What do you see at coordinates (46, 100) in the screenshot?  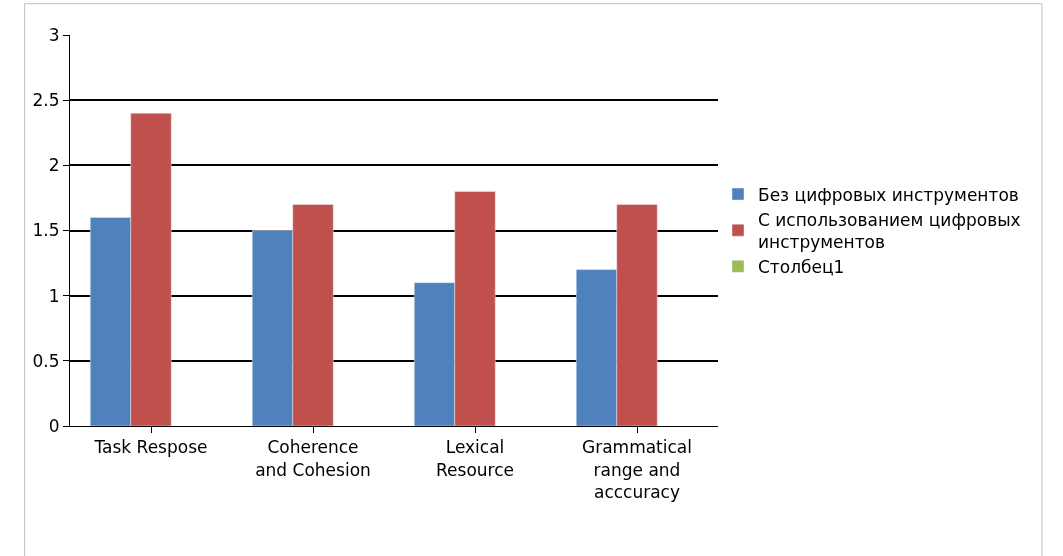 I see `y-tick-label: 2.5` at bounding box center [46, 100].